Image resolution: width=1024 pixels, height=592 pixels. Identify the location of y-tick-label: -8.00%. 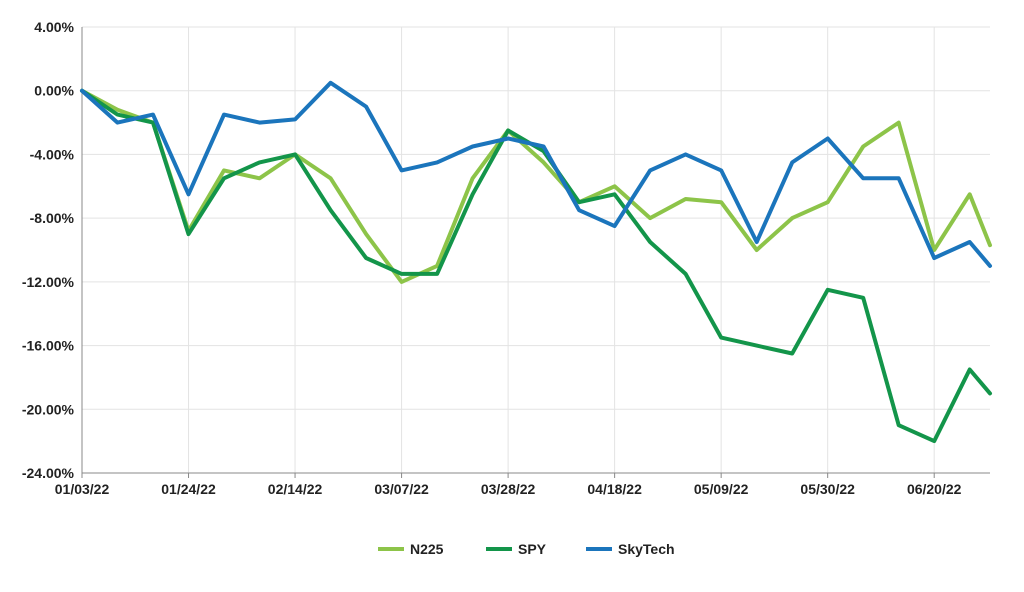
(52, 218).